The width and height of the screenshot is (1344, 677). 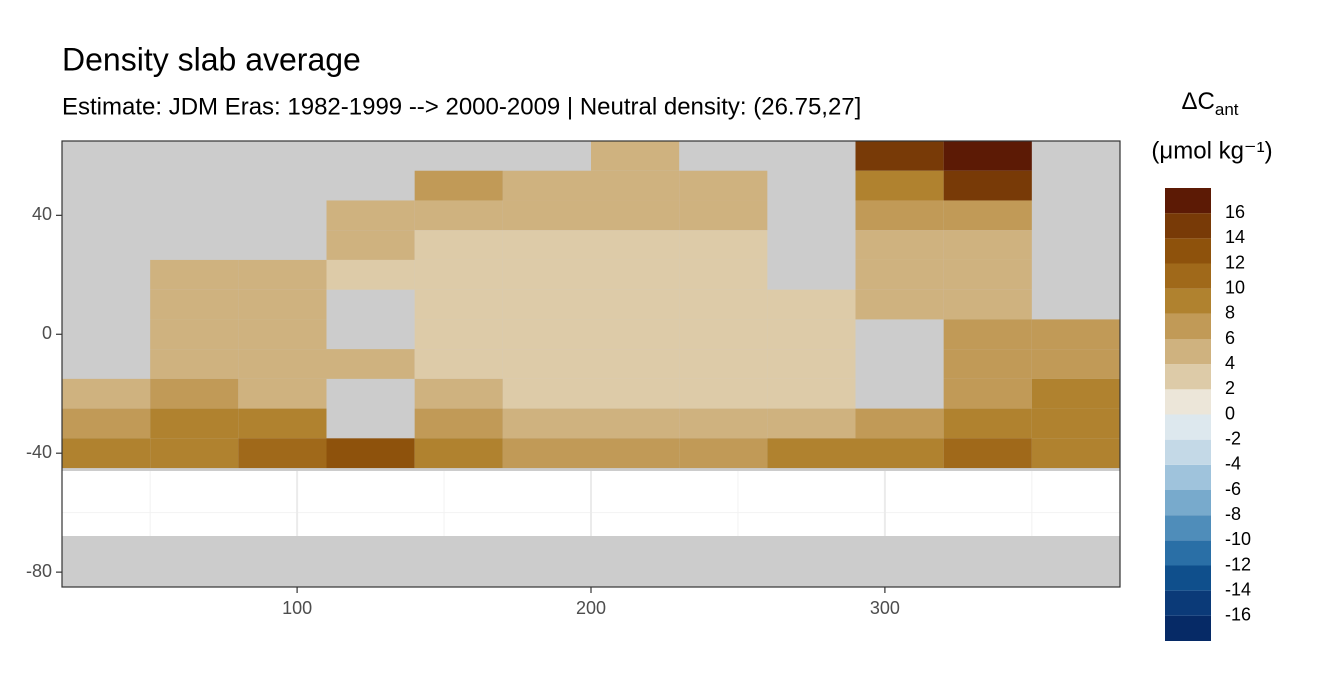 I want to click on y-tick-label: -80, so click(x=39, y=571).